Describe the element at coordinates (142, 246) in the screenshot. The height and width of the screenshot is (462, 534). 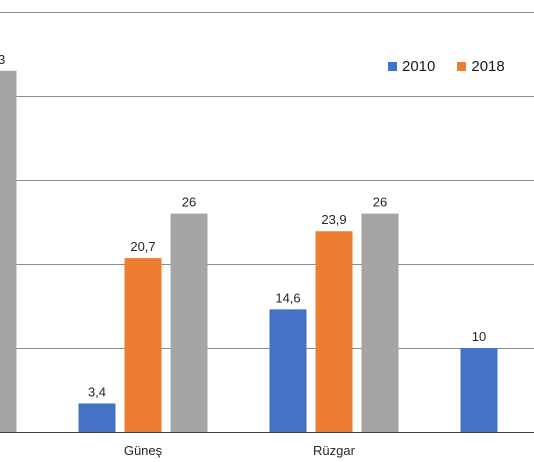
I see `data-label: 20,7` at that location.